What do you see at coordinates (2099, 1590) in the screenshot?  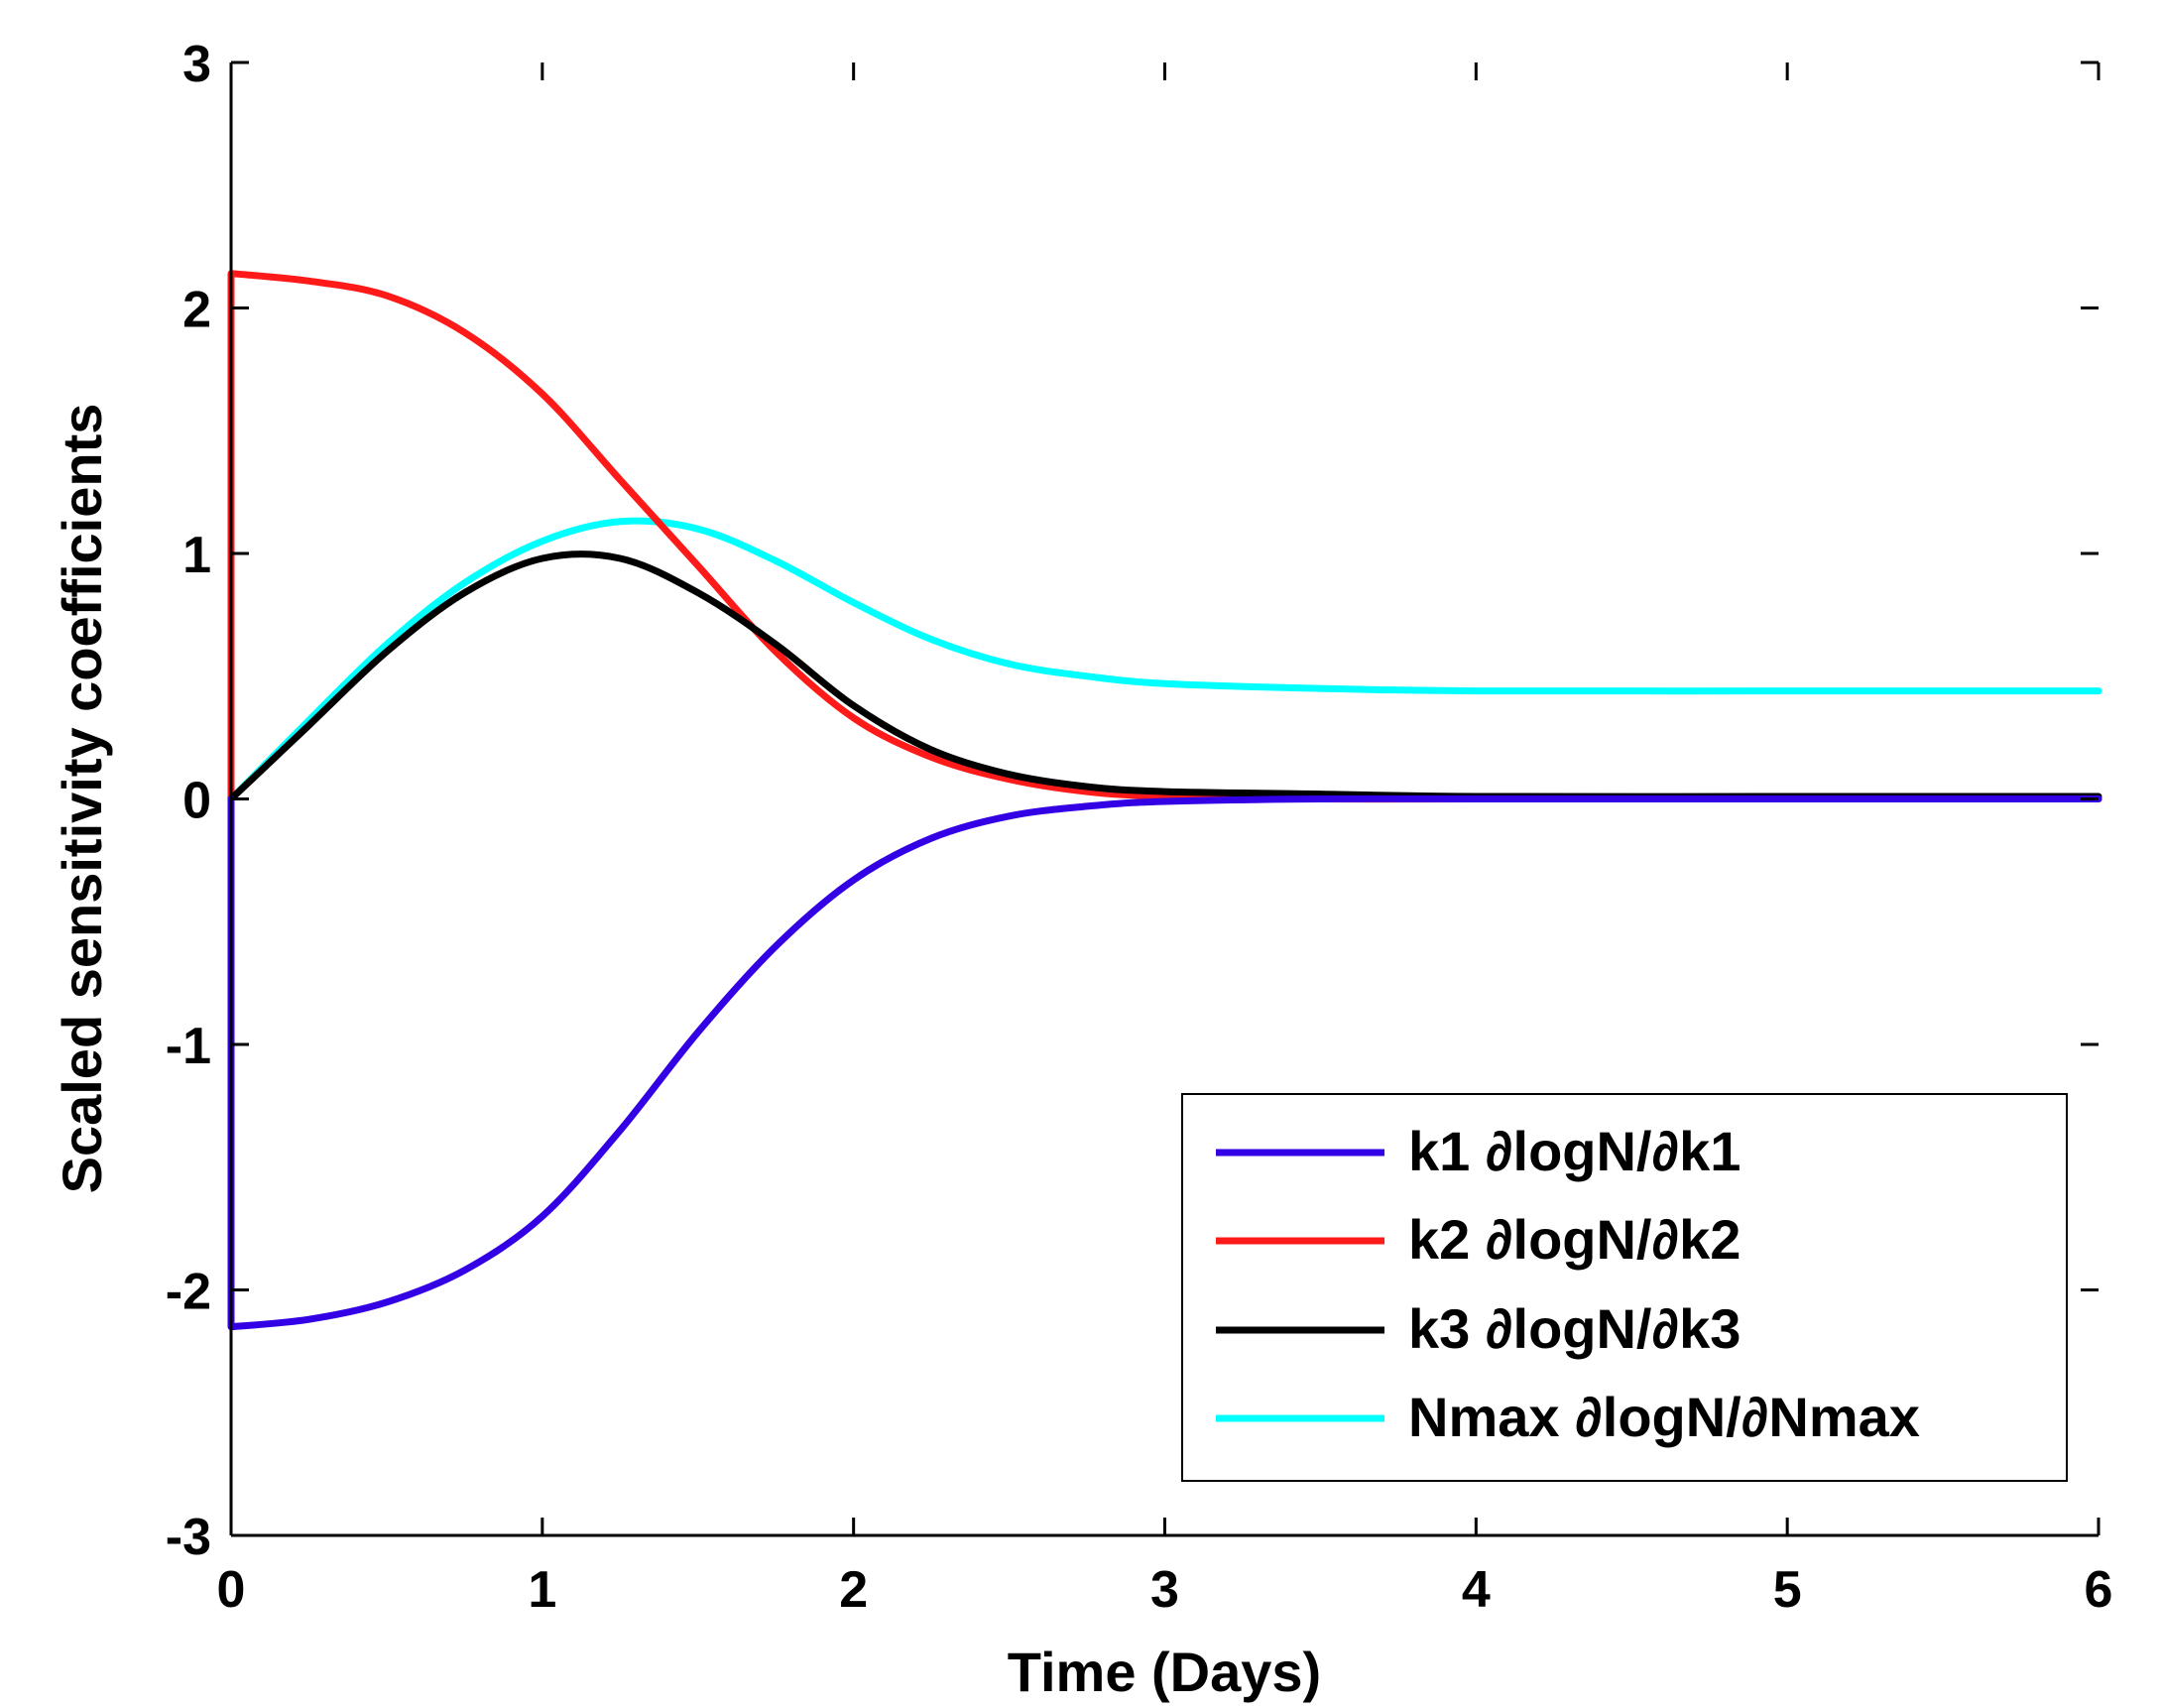 I see `x-tick-label-6: 6` at bounding box center [2099, 1590].